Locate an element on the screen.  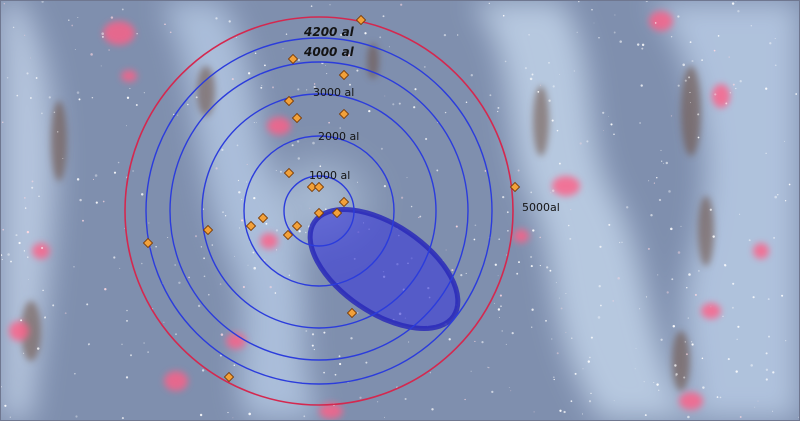
ring-label-3000: 3000 al is located at coordinates (333, 92).